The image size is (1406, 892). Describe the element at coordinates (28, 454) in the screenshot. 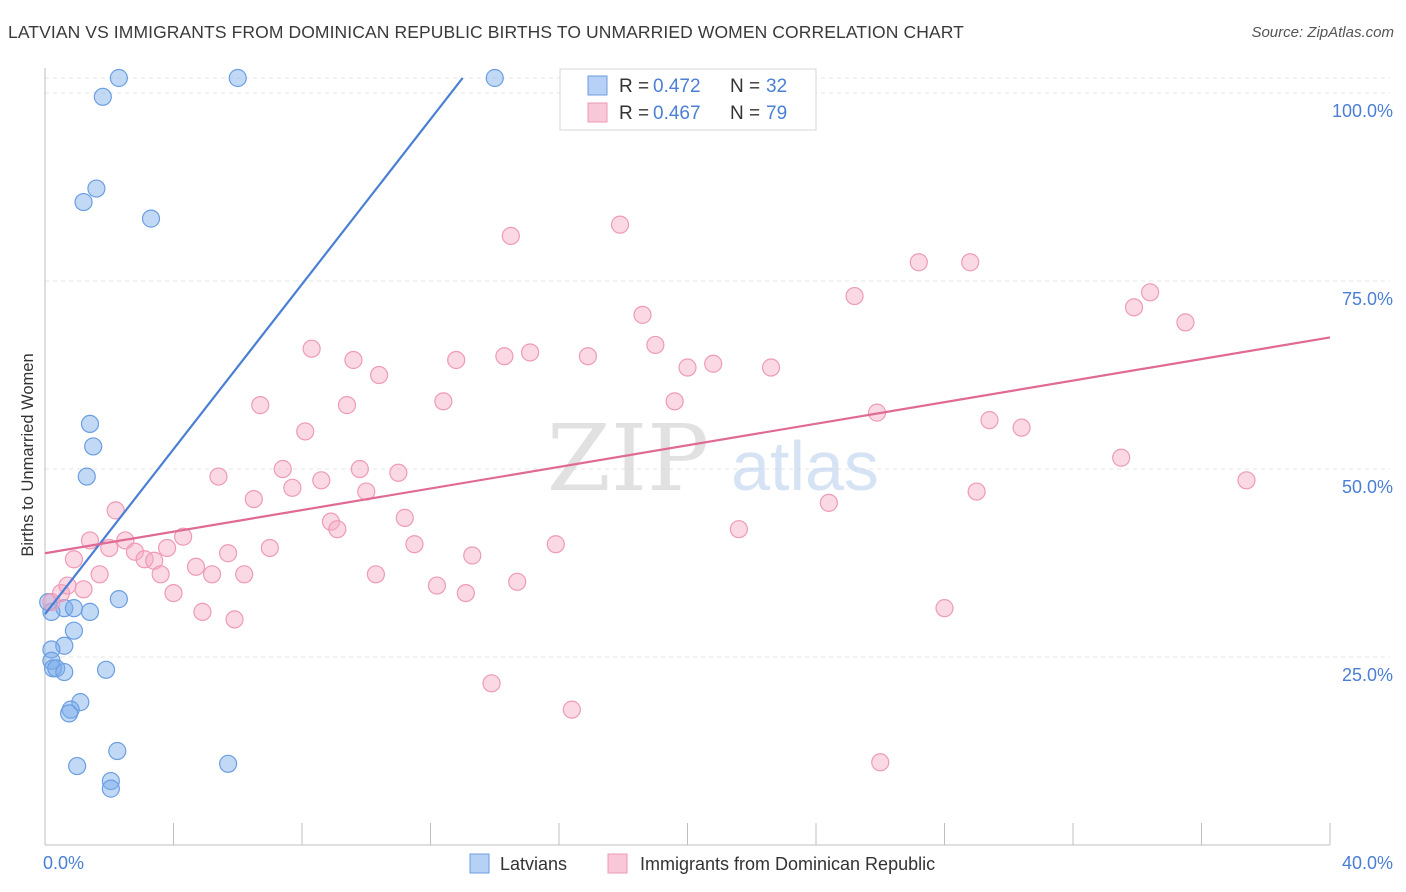

I see `y-axis-label: Births to Unmarried Women` at that location.